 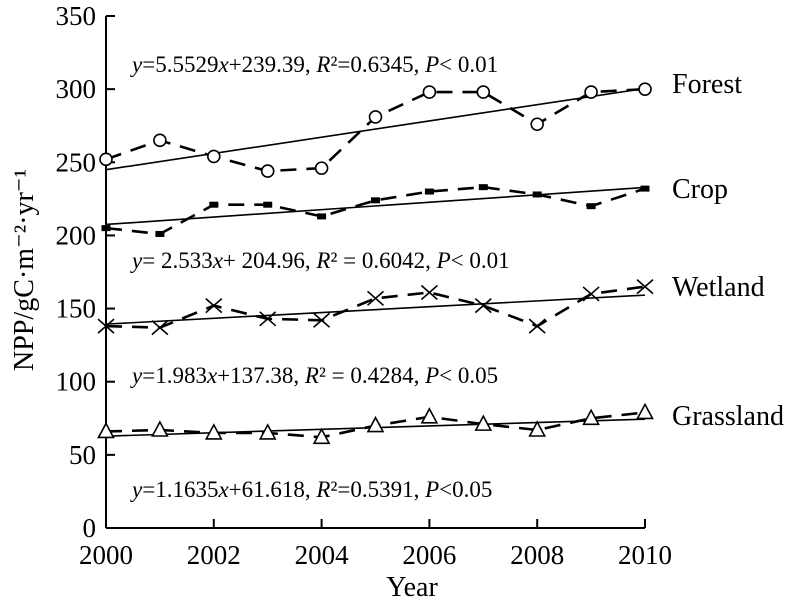 What do you see at coordinates (76, 16) in the screenshot?
I see `y-tick-label: 350` at bounding box center [76, 16].